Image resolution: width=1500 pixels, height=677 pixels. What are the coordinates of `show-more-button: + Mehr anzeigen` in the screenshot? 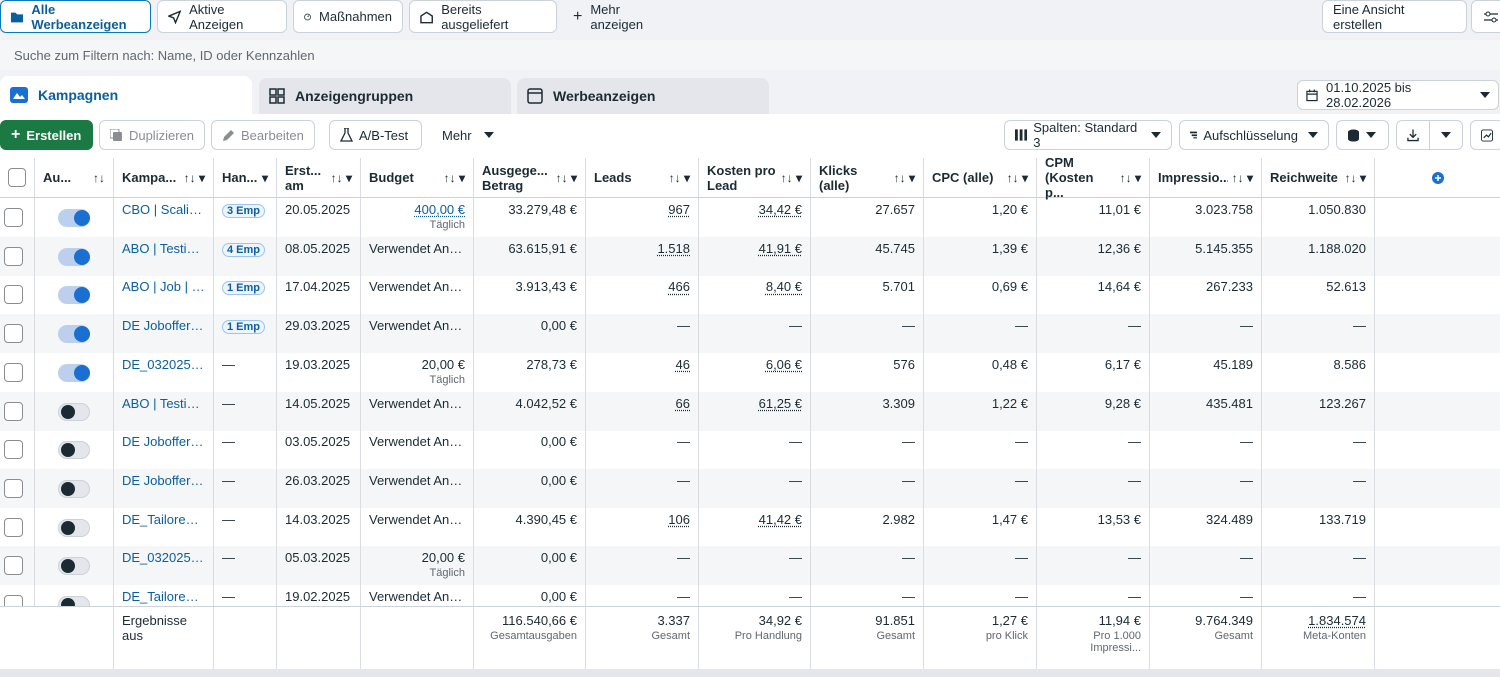 It's located at (623, 16).